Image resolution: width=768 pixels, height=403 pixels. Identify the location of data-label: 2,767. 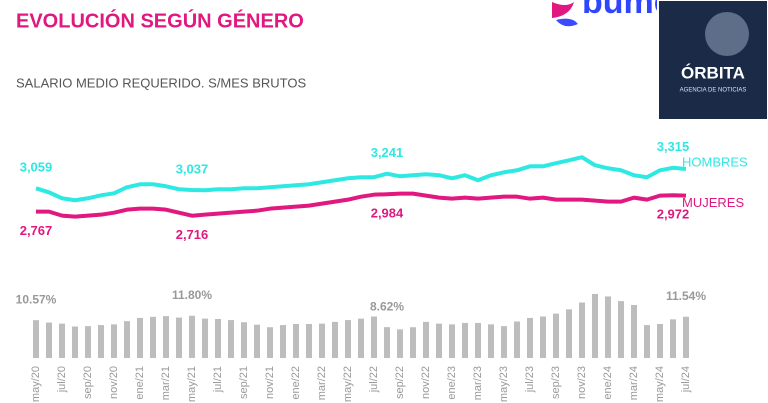
(36, 230).